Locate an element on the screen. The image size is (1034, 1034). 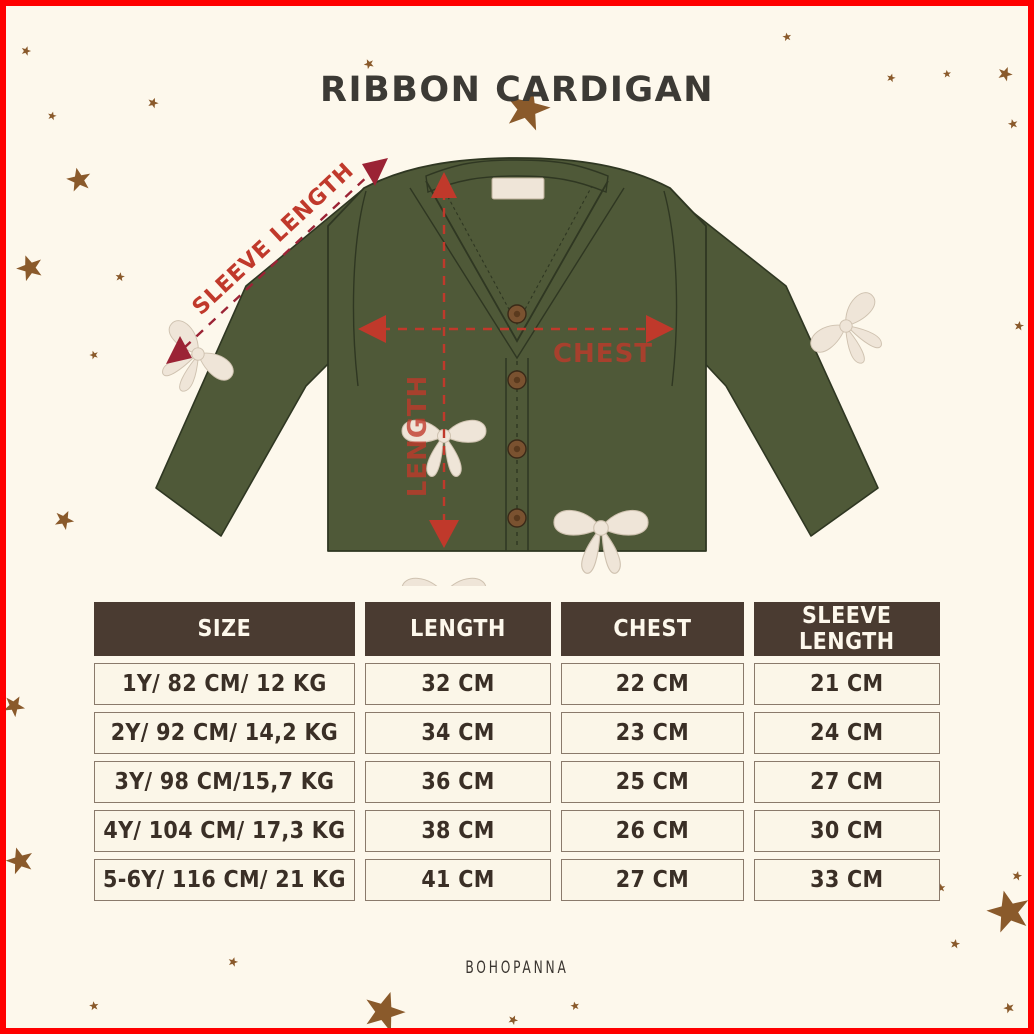
chest-measurement: CHEST is located at coordinates (516, 342).